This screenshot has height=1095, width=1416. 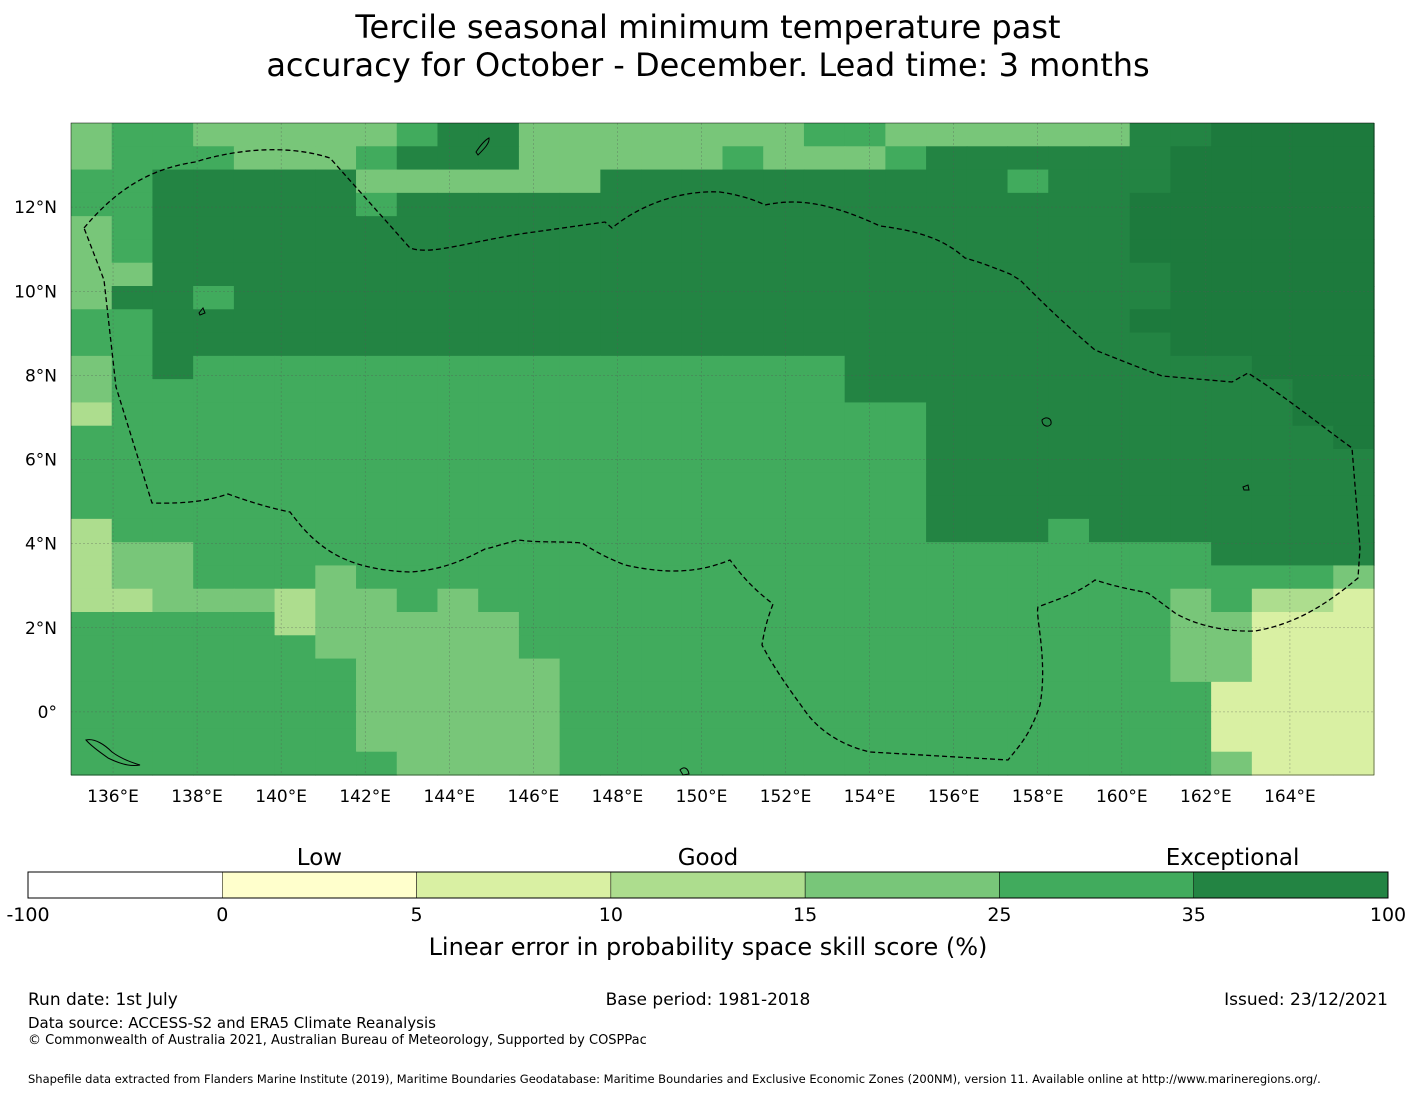 I want to click on chuuk-outline, so click(x=1046, y=422).